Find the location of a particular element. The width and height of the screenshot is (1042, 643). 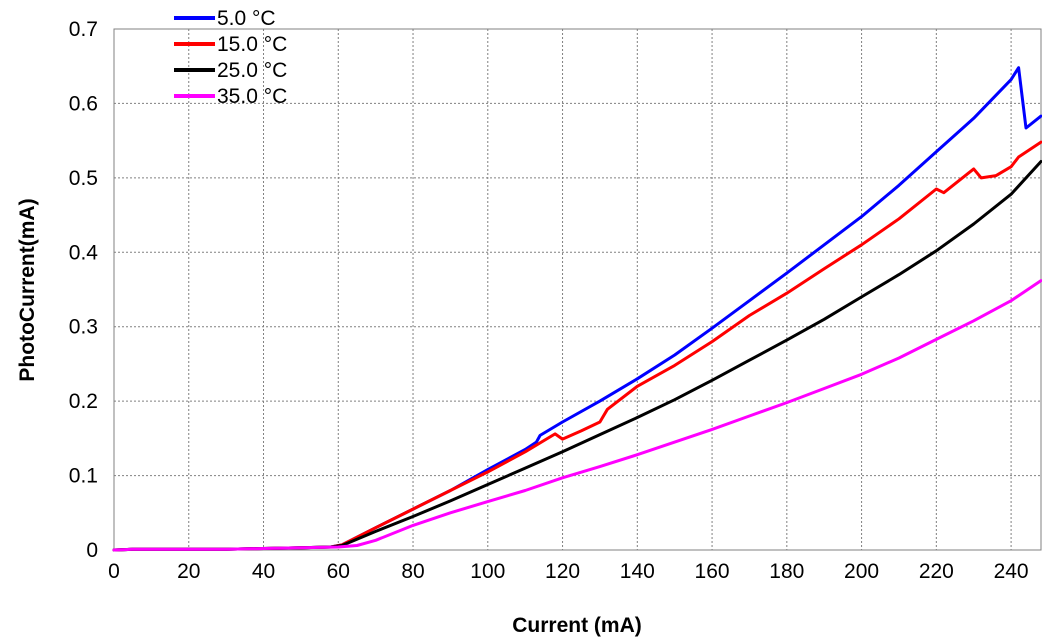

y-tick-label: 0.3 is located at coordinates (83, 327).